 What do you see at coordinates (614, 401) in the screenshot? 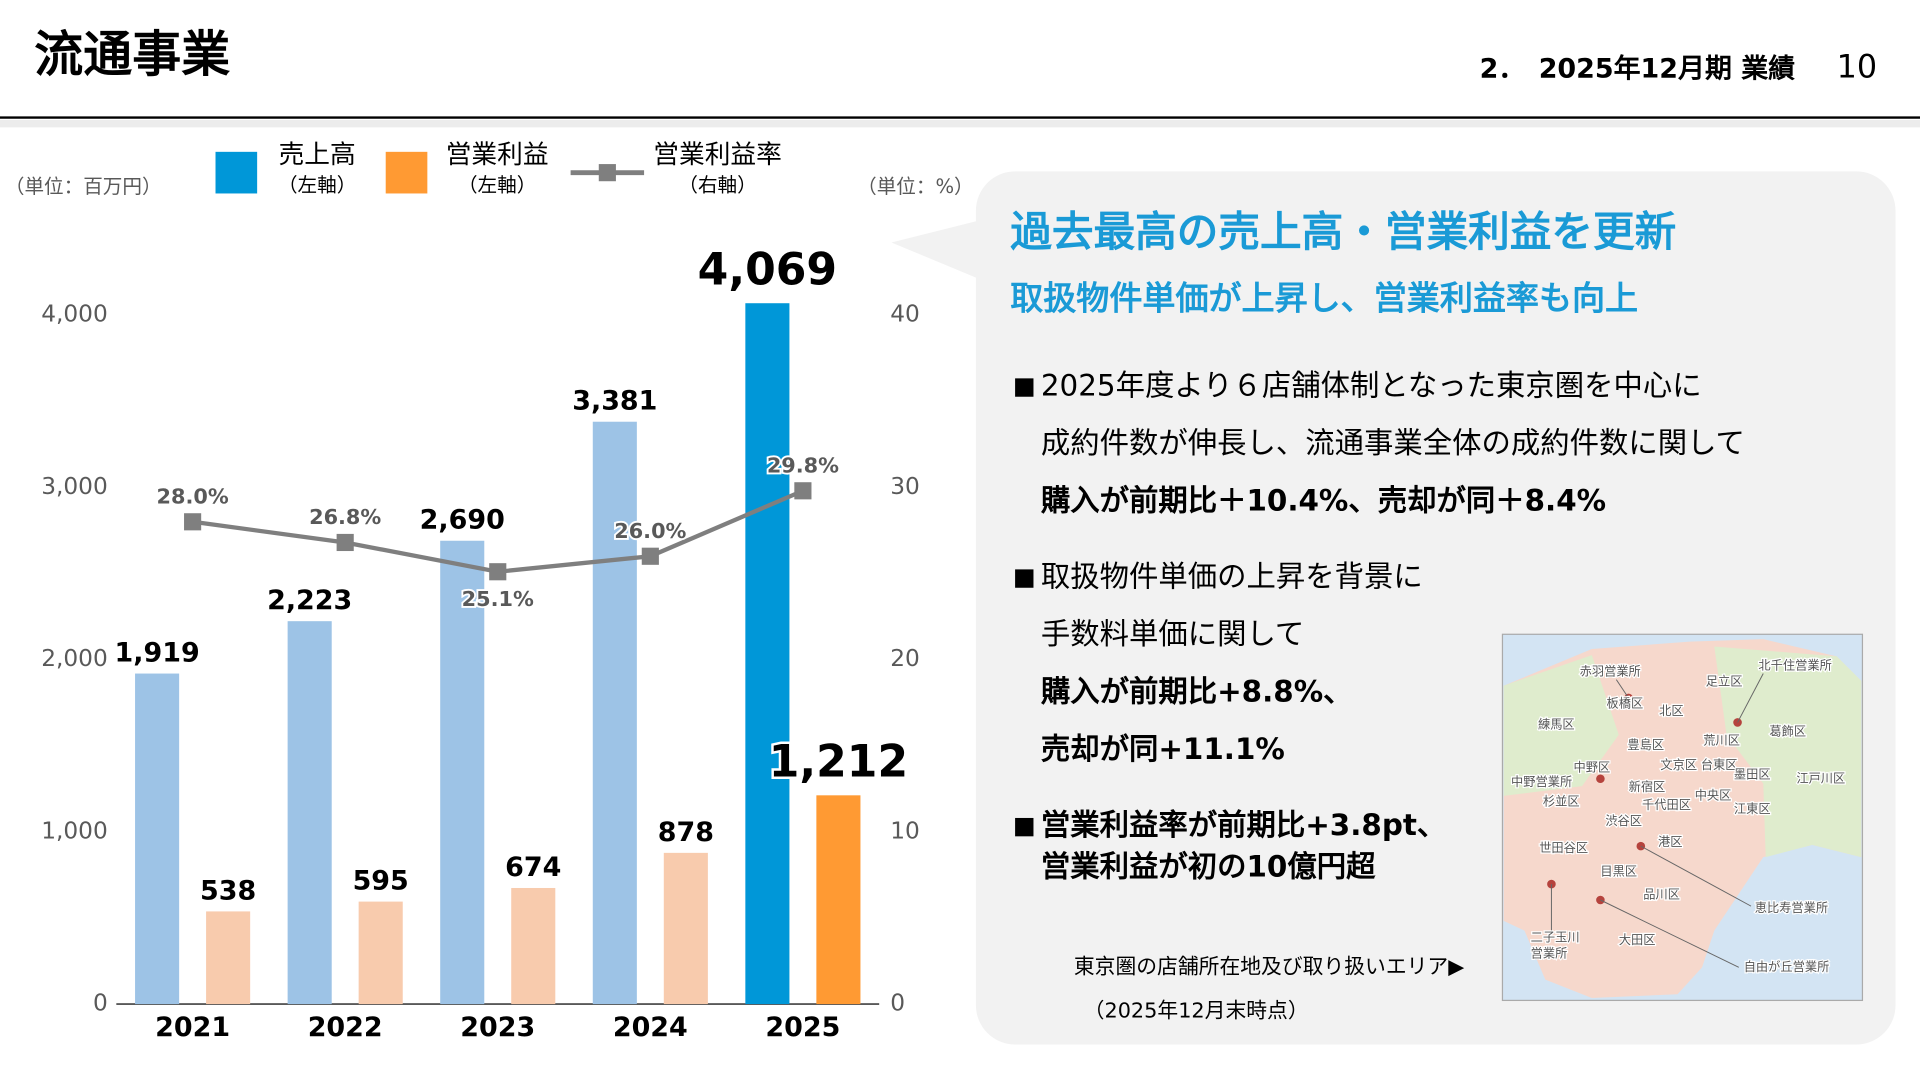
I see `bar-label: 3,381` at bounding box center [614, 401].